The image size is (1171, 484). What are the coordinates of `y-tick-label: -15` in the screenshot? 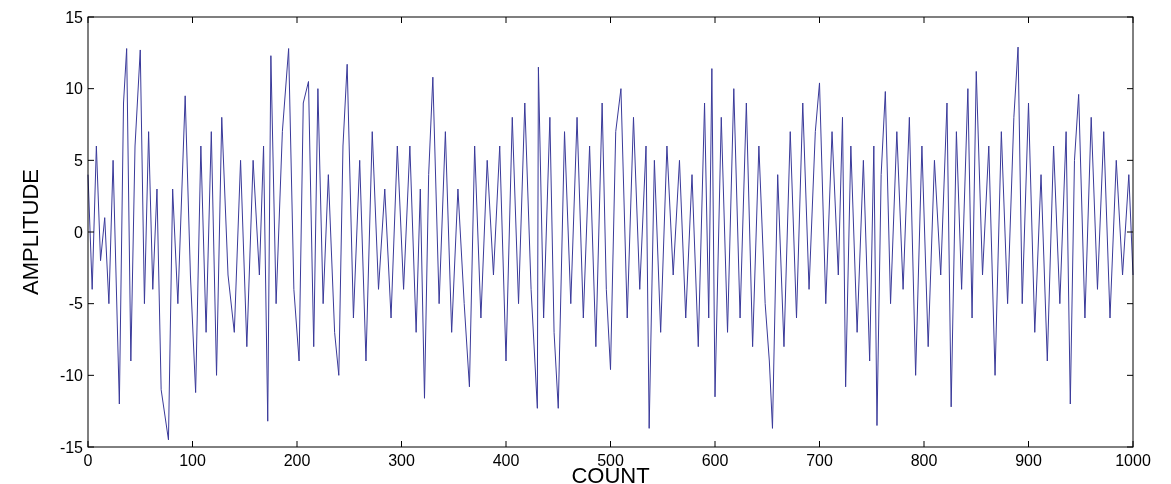 It's located at (71, 447).